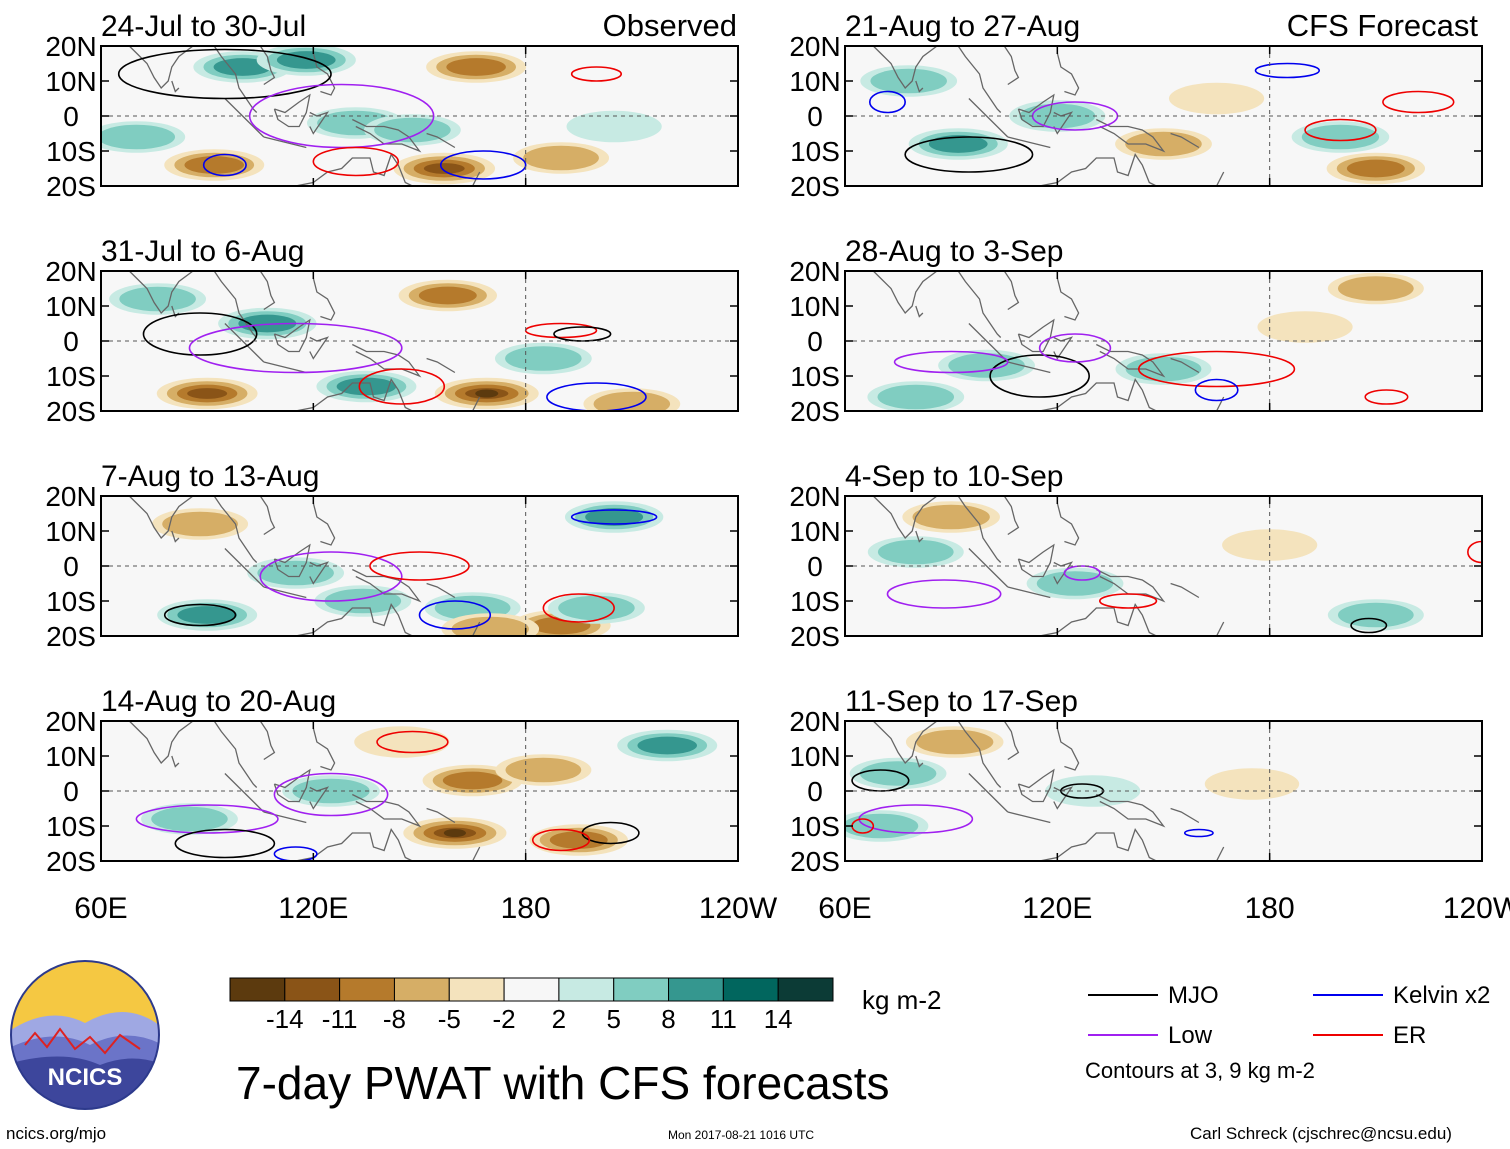  What do you see at coordinates (668, 1019) in the screenshot?
I see `colorbar-tick-label: 8` at bounding box center [668, 1019].